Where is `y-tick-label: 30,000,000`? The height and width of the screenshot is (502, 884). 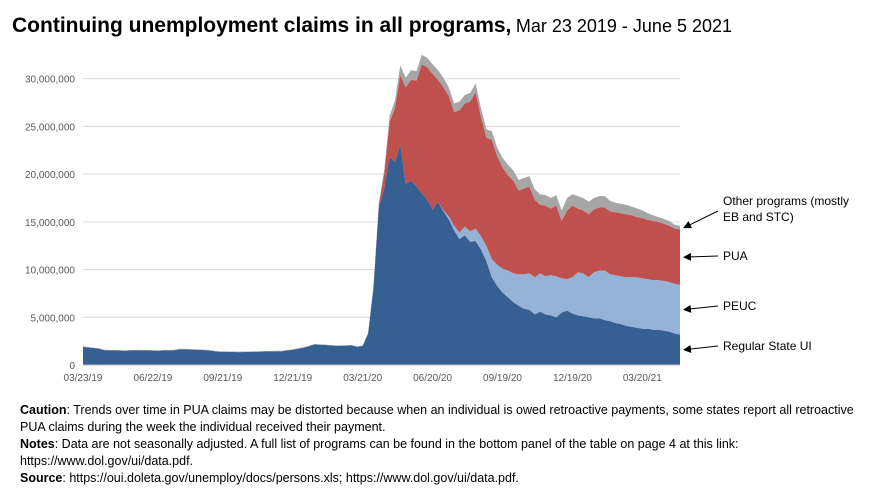 y-tick-label: 30,000,000 is located at coordinates (50, 80).